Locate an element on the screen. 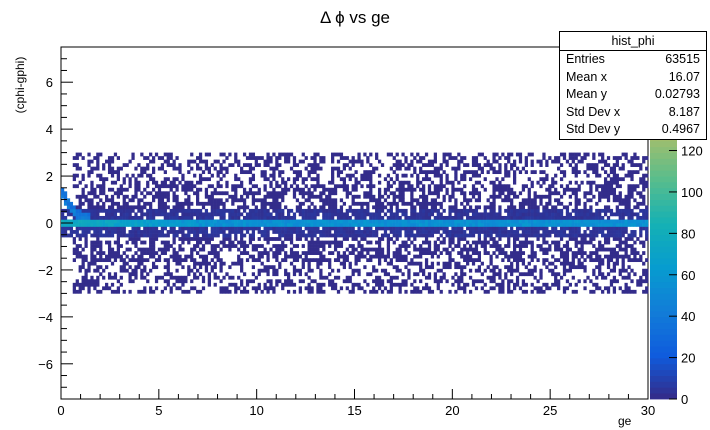  colorbar-segment is located at coordinates (663, 155).